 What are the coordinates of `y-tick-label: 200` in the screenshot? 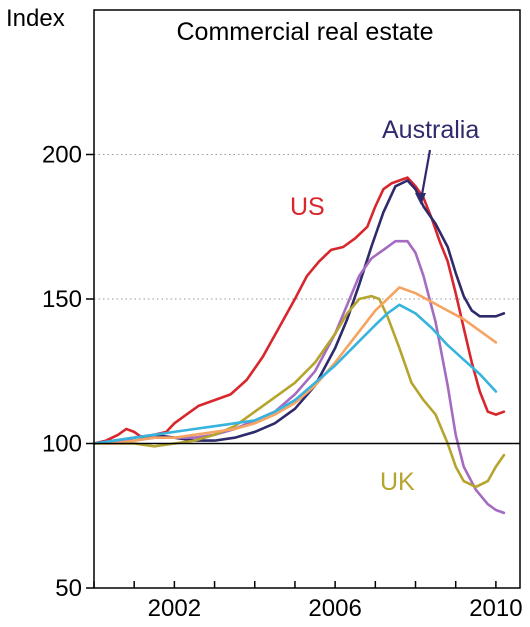 It's located at (62, 155).